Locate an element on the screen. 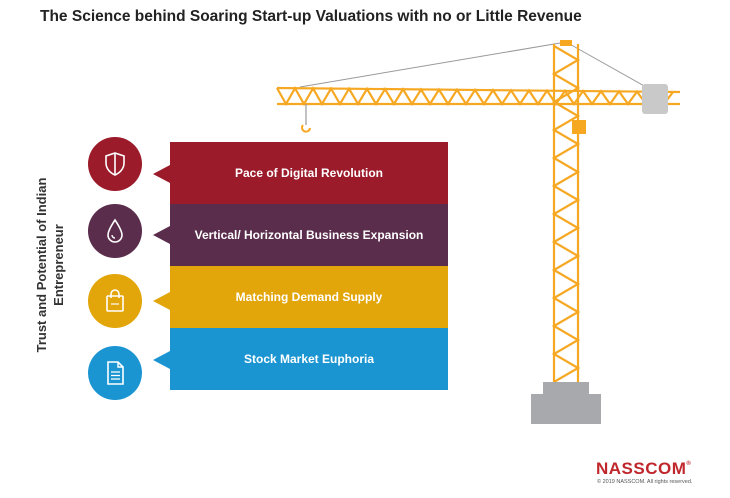 The image size is (730, 498). item-label: Stock Market Euphoria is located at coordinates (309, 359).